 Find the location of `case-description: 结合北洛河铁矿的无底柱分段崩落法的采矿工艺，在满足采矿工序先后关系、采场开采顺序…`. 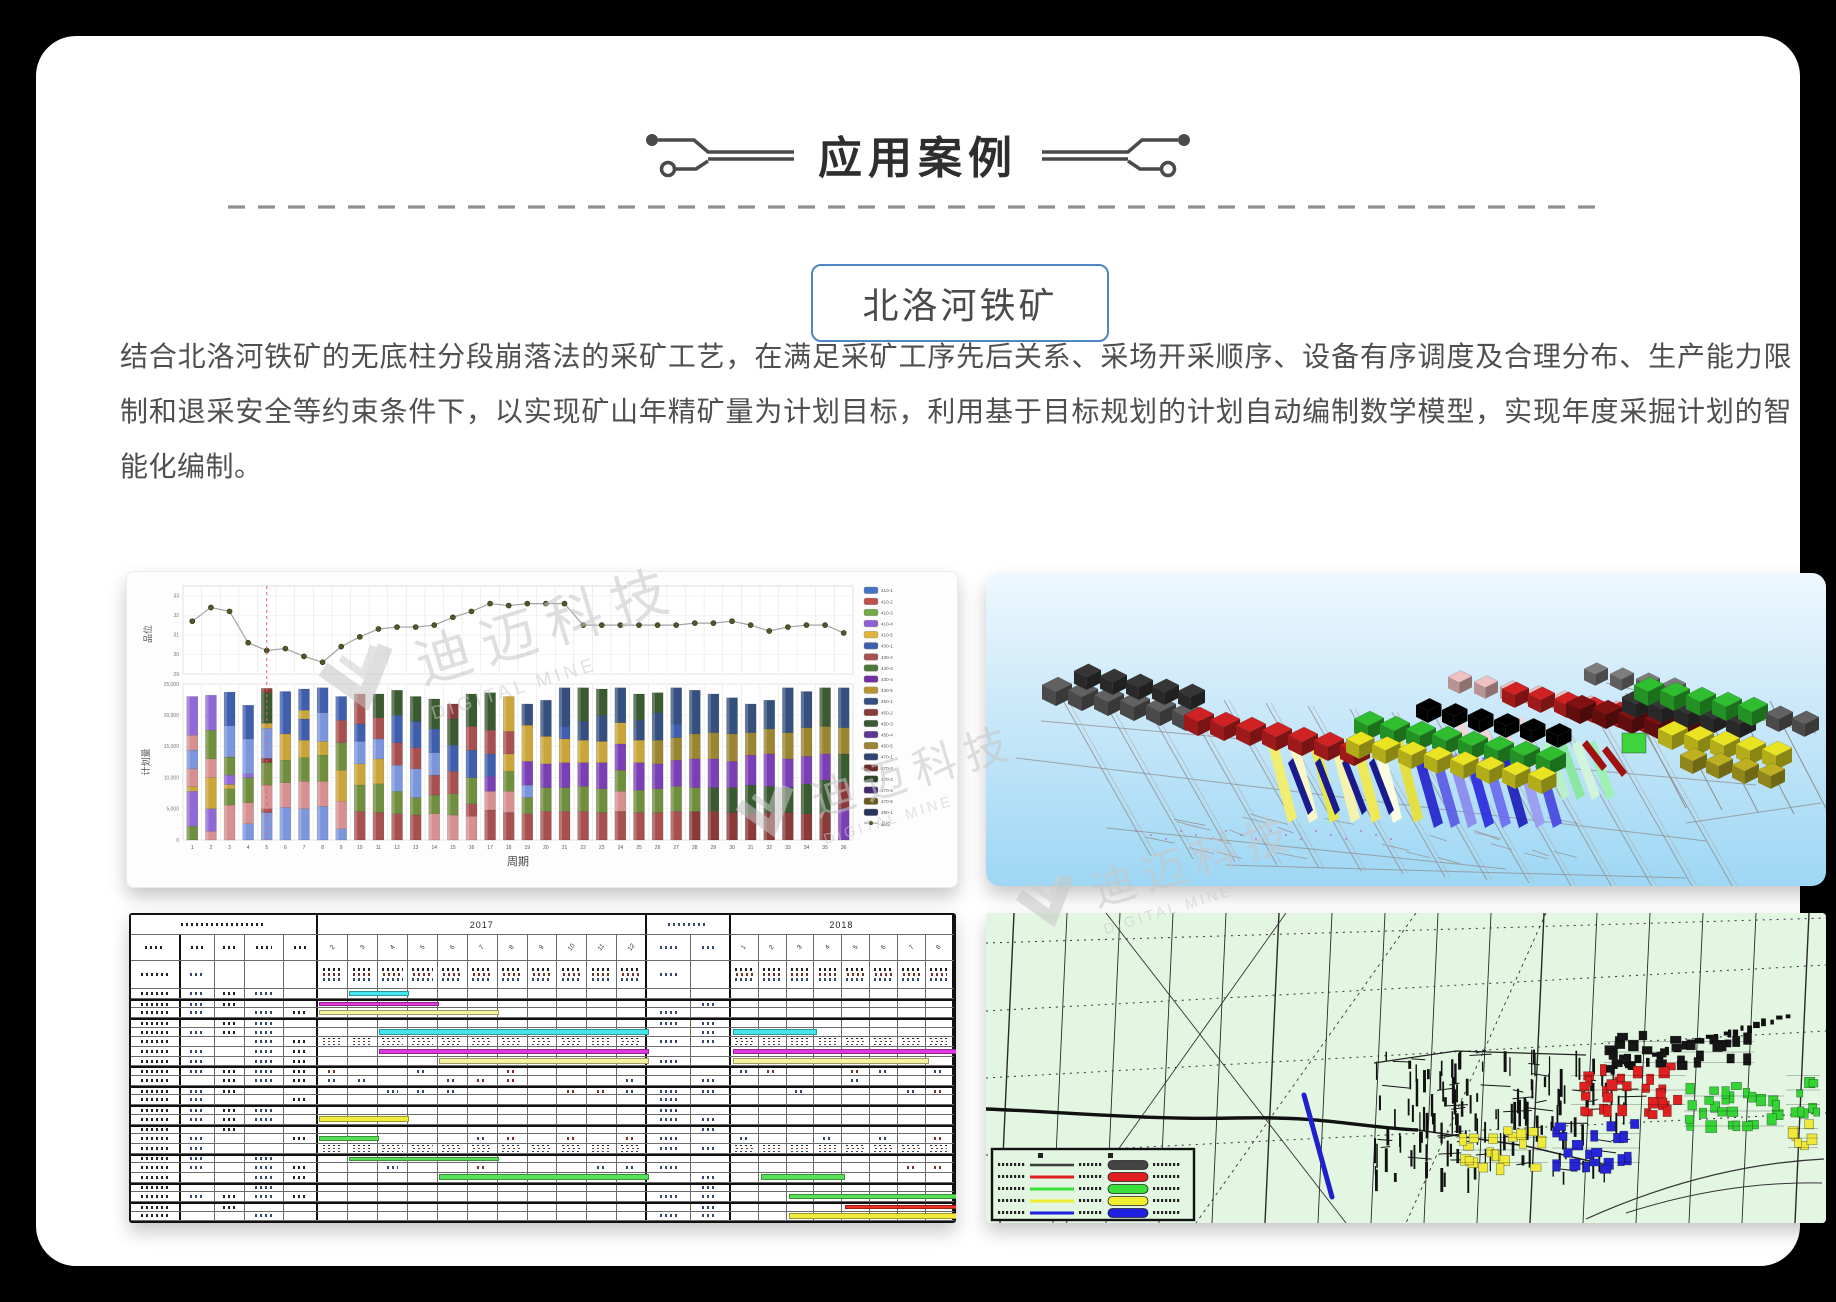

case-description: 结合北洛河铁矿的无底柱分段崩落法的采矿工艺，在满足采矿工序先后关系、采场开采顺序… is located at coordinates (956, 411).